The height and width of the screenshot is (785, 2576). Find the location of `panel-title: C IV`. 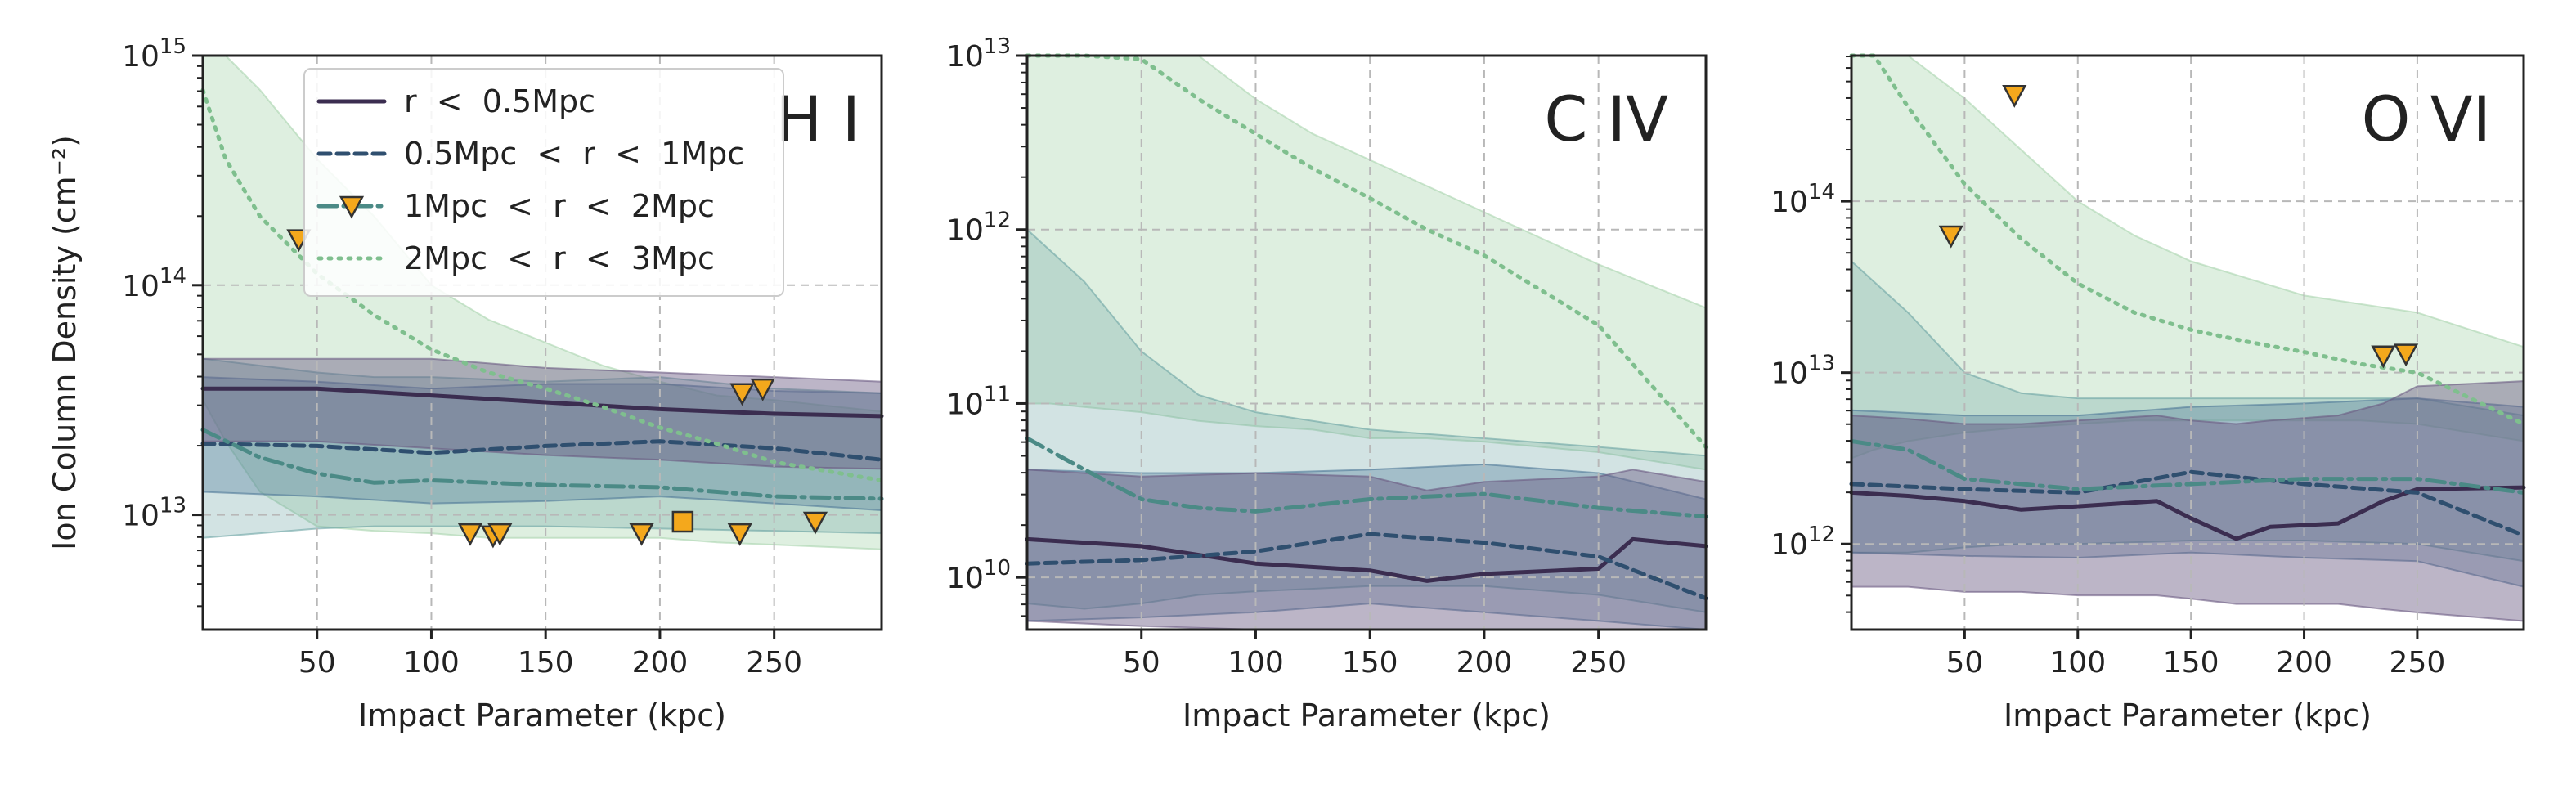

panel-title: C IV is located at coordinates (1606, 119).